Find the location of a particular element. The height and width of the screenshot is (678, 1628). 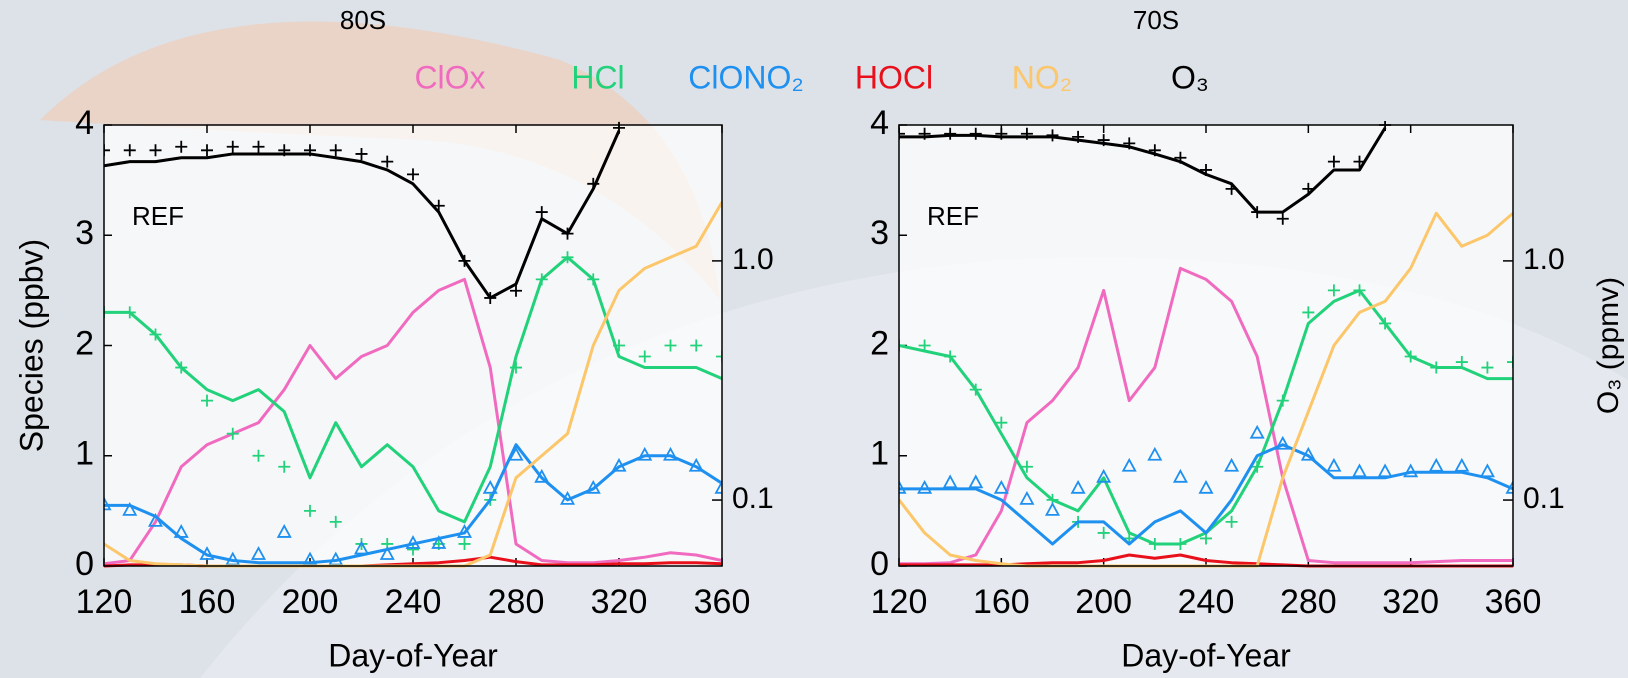

y-tick-label: 3 is located at coordinates (879, 233).